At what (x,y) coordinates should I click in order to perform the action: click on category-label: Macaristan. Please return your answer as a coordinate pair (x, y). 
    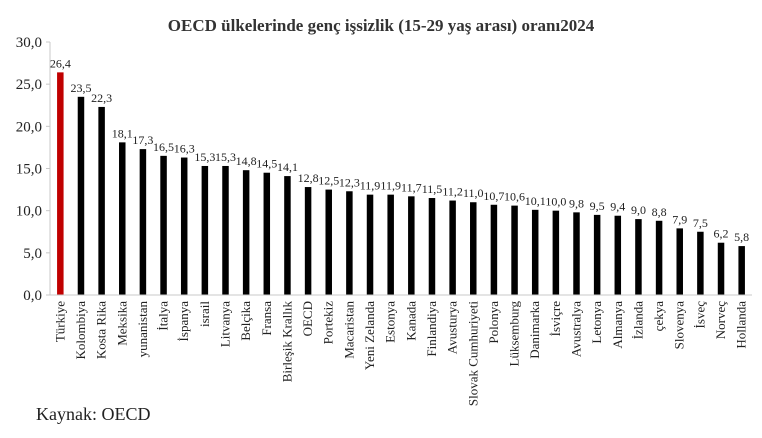
    Looking at the image, I should click on (348, 330).